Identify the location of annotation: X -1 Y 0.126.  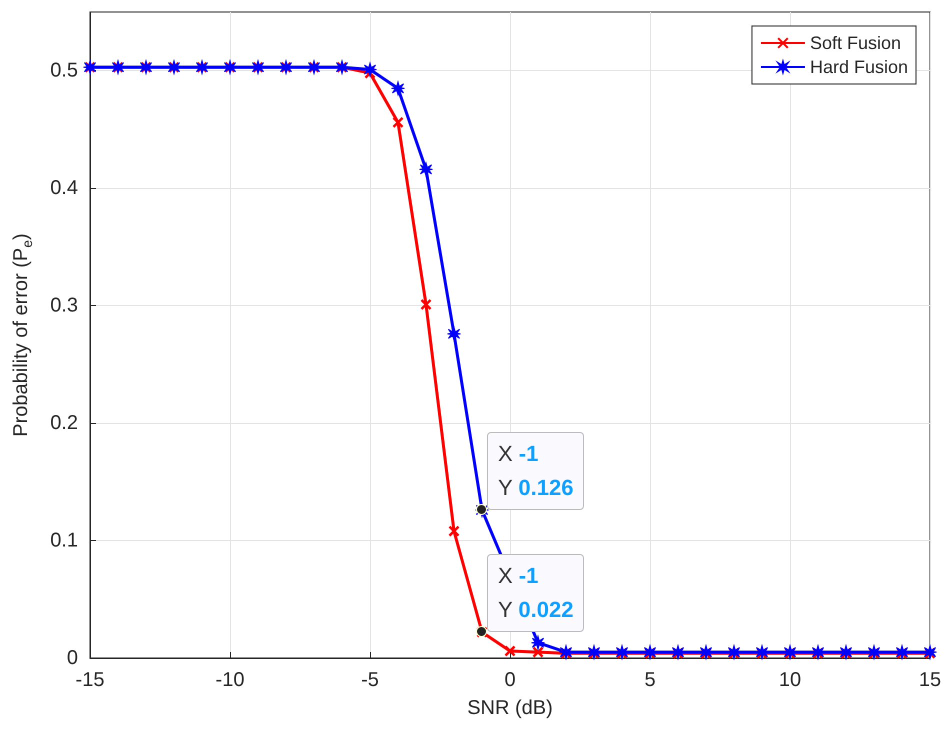
(536, 471).